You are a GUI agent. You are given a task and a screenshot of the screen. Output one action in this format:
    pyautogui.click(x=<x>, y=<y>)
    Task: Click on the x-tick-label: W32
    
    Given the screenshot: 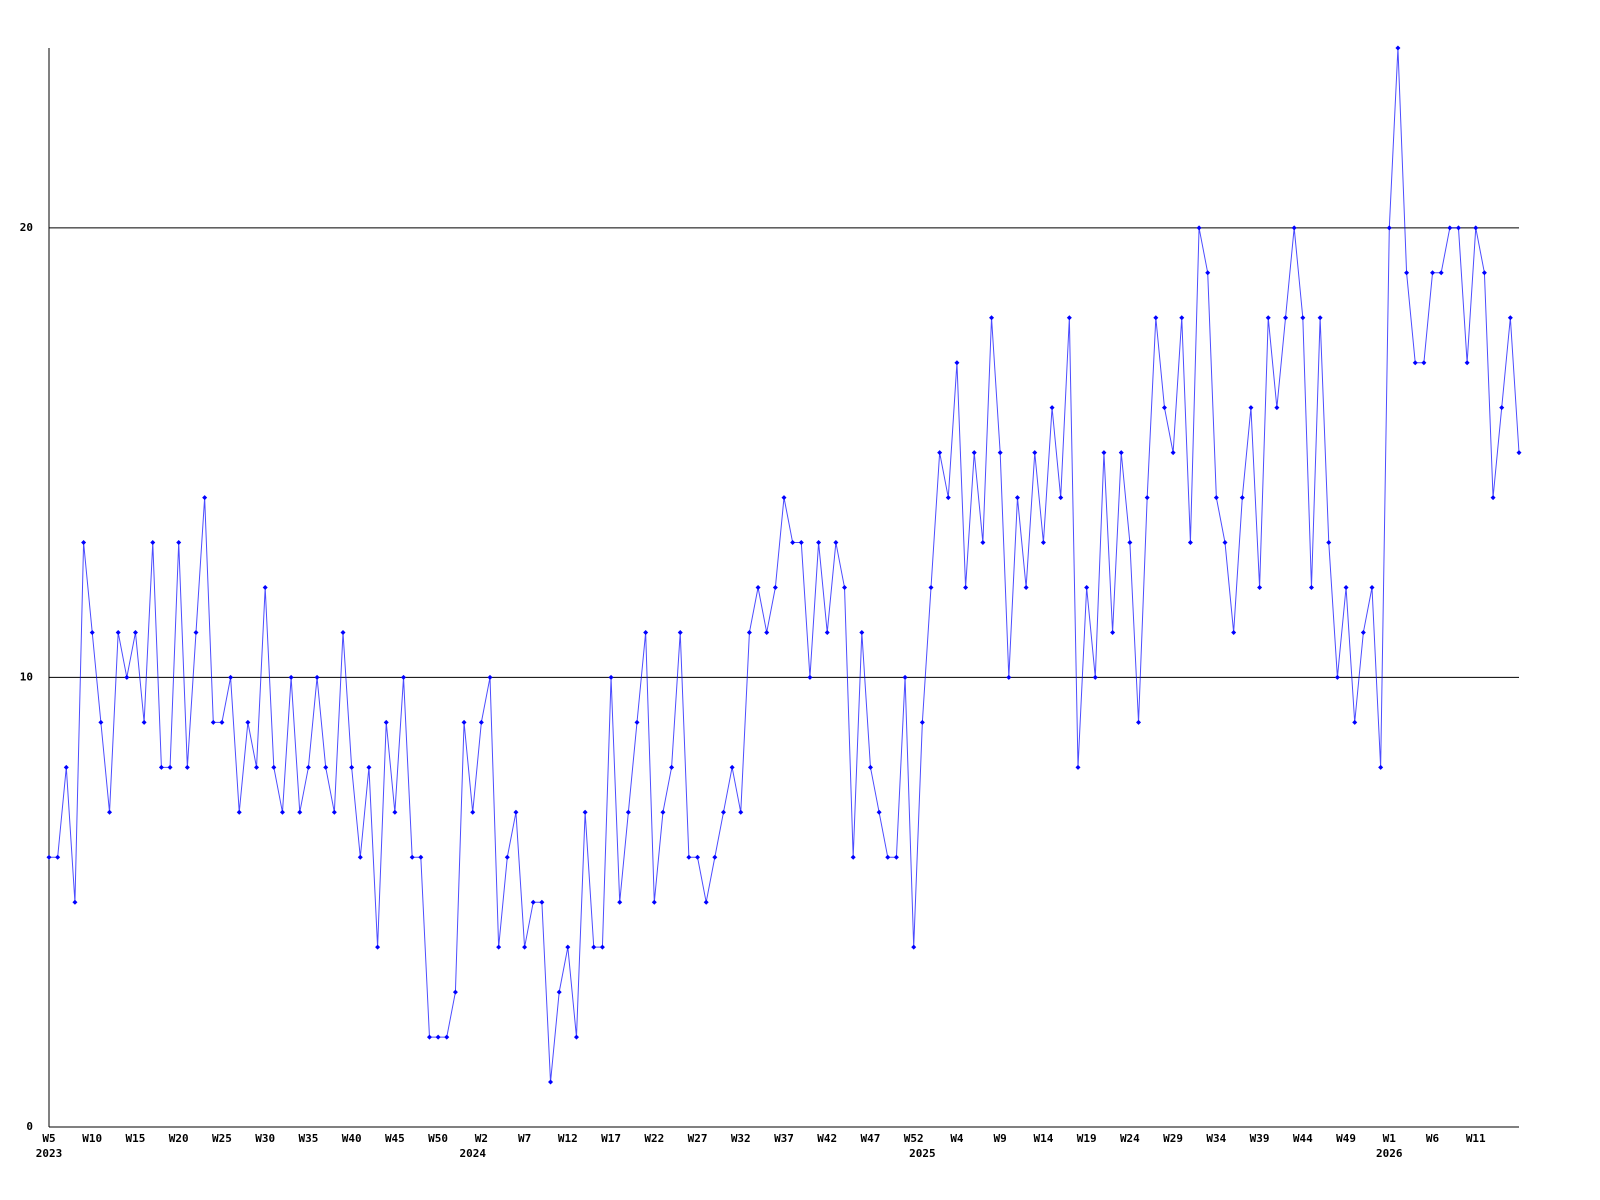 What is the action you would take?
    pyautogui.click(x=741, y=1138)
    